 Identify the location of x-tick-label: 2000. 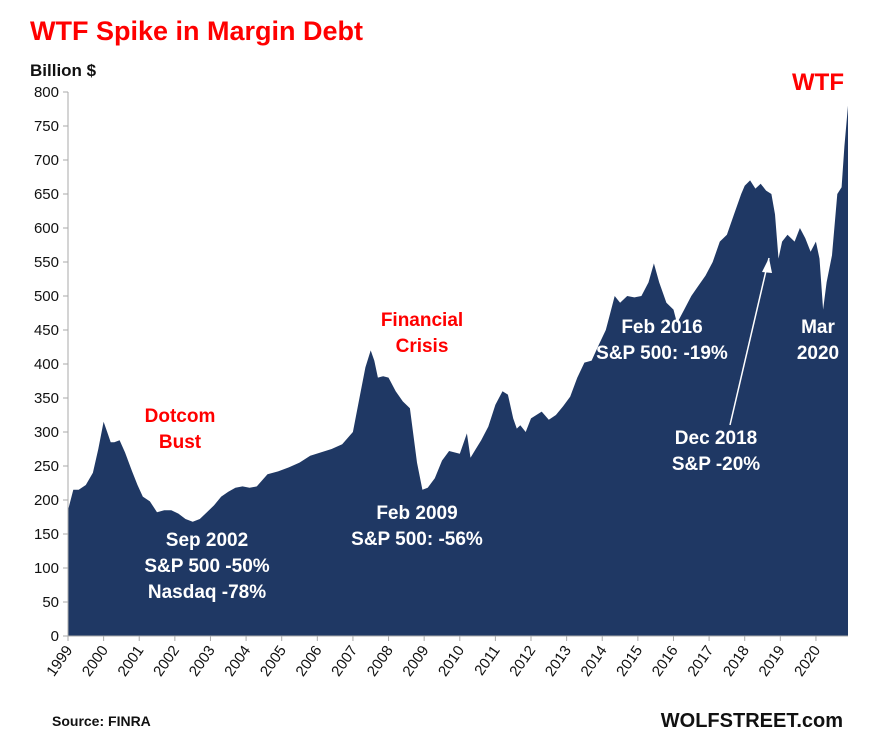
(95, 661).